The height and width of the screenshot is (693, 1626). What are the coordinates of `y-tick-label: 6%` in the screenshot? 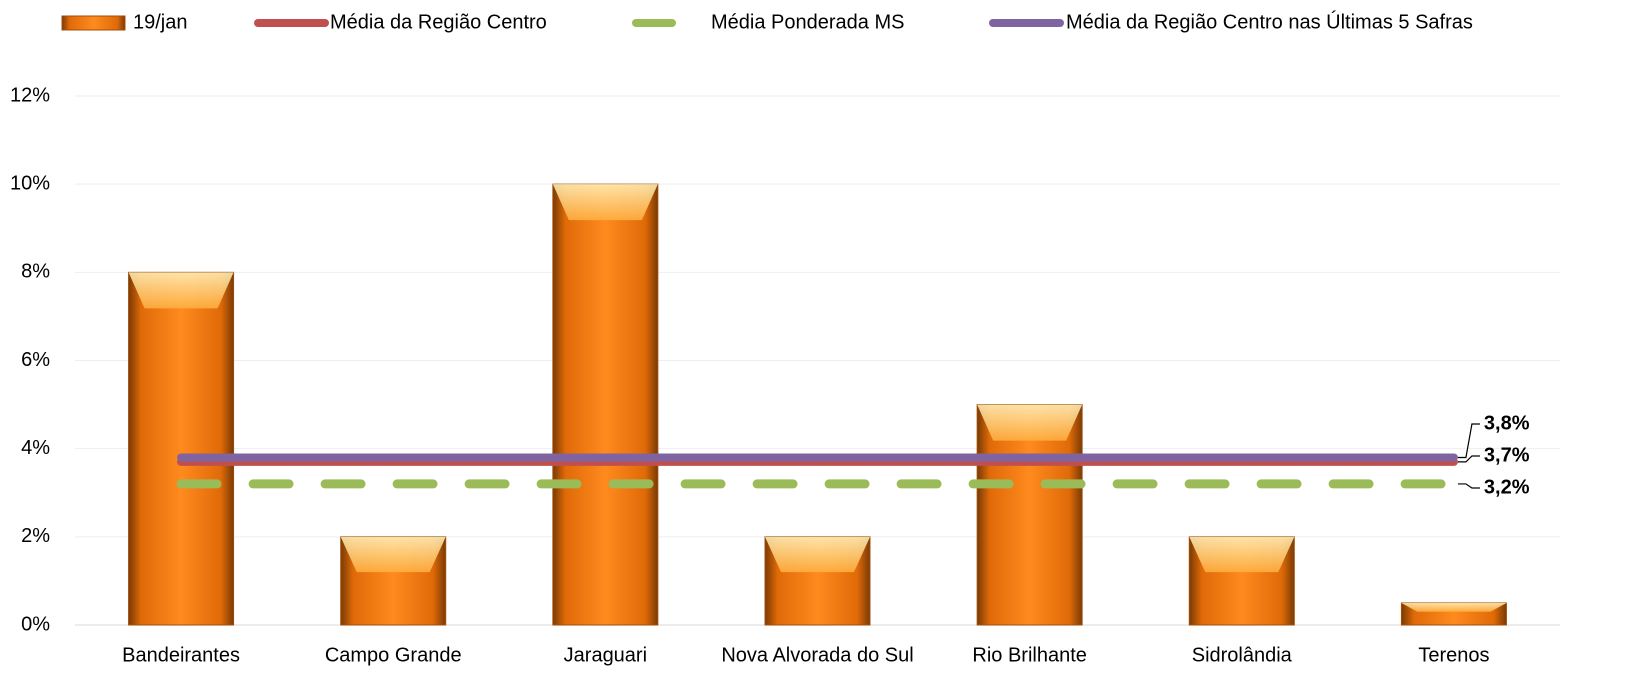 It's located at (35, 360).